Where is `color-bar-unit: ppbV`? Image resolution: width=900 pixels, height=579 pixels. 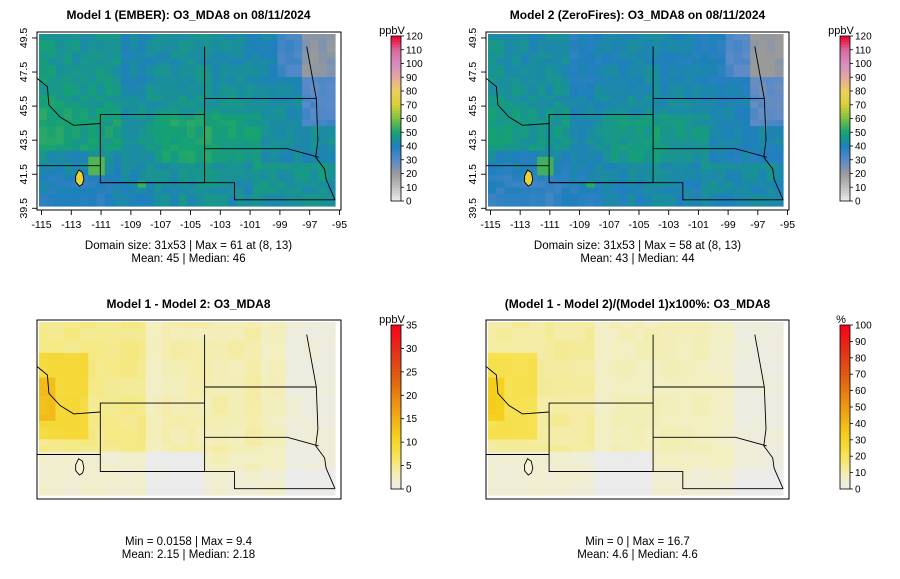 color-bar-unit: ppbV is located at coordinates (392, 320).